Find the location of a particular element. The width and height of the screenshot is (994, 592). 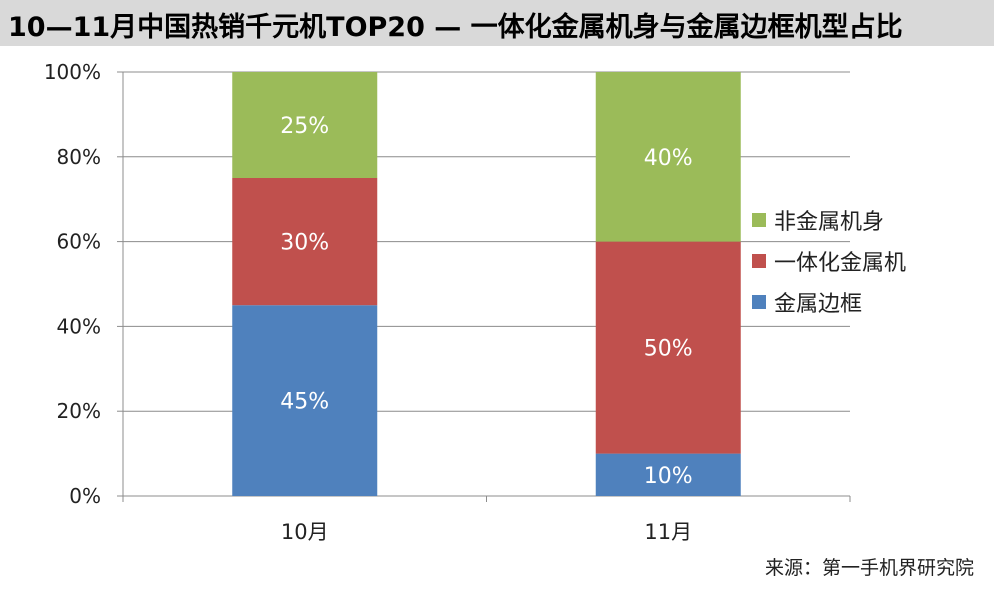

data-label: 40% is located at coordinates (668, 158).